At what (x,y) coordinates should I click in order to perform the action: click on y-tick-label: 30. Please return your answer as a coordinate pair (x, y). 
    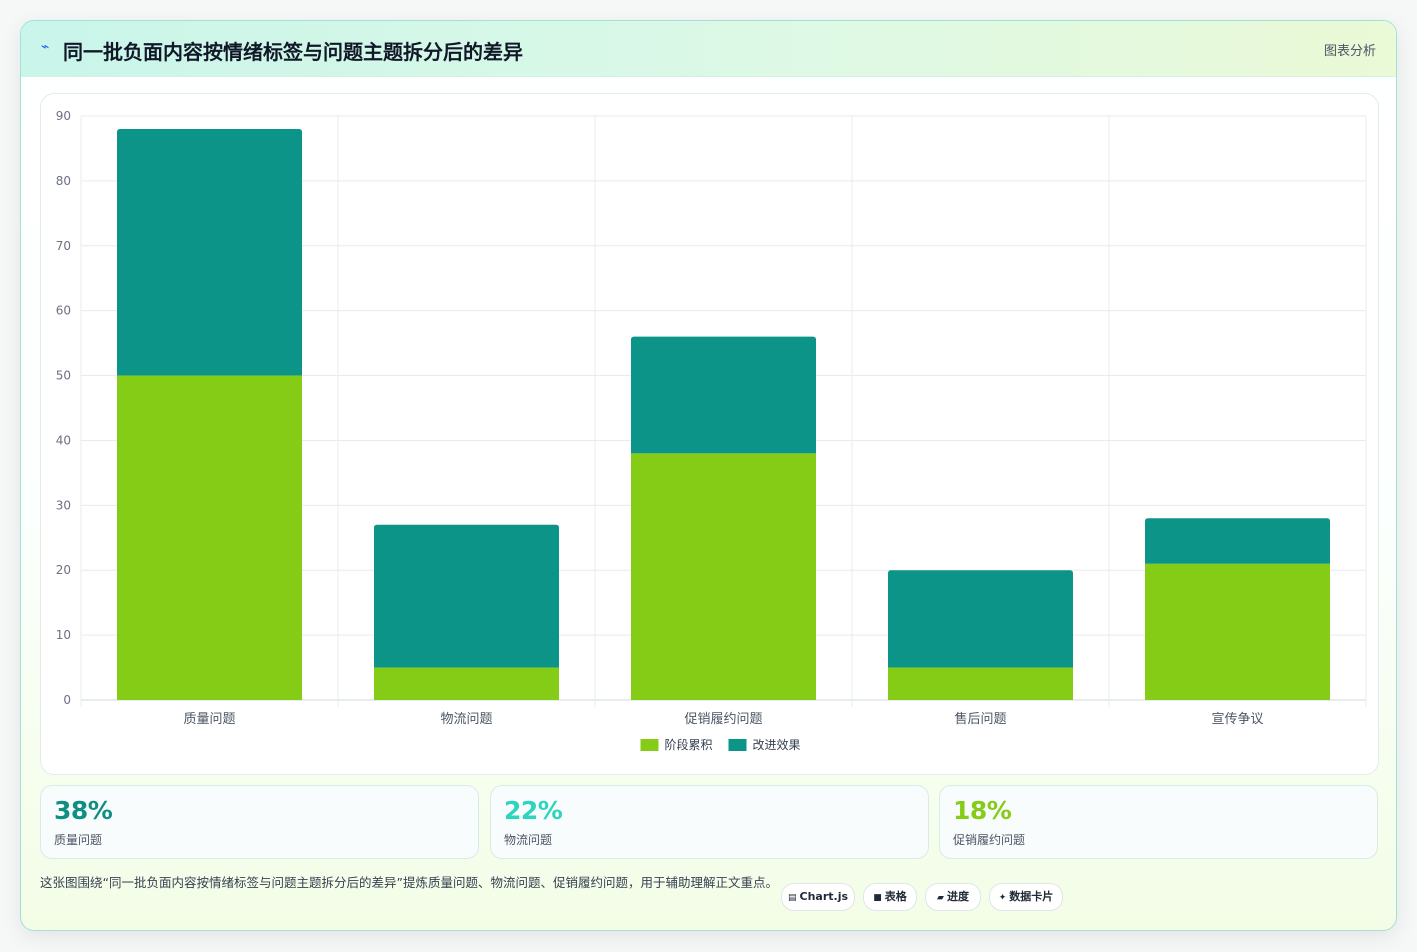
    Looking at the image, I should click on (63, 505).